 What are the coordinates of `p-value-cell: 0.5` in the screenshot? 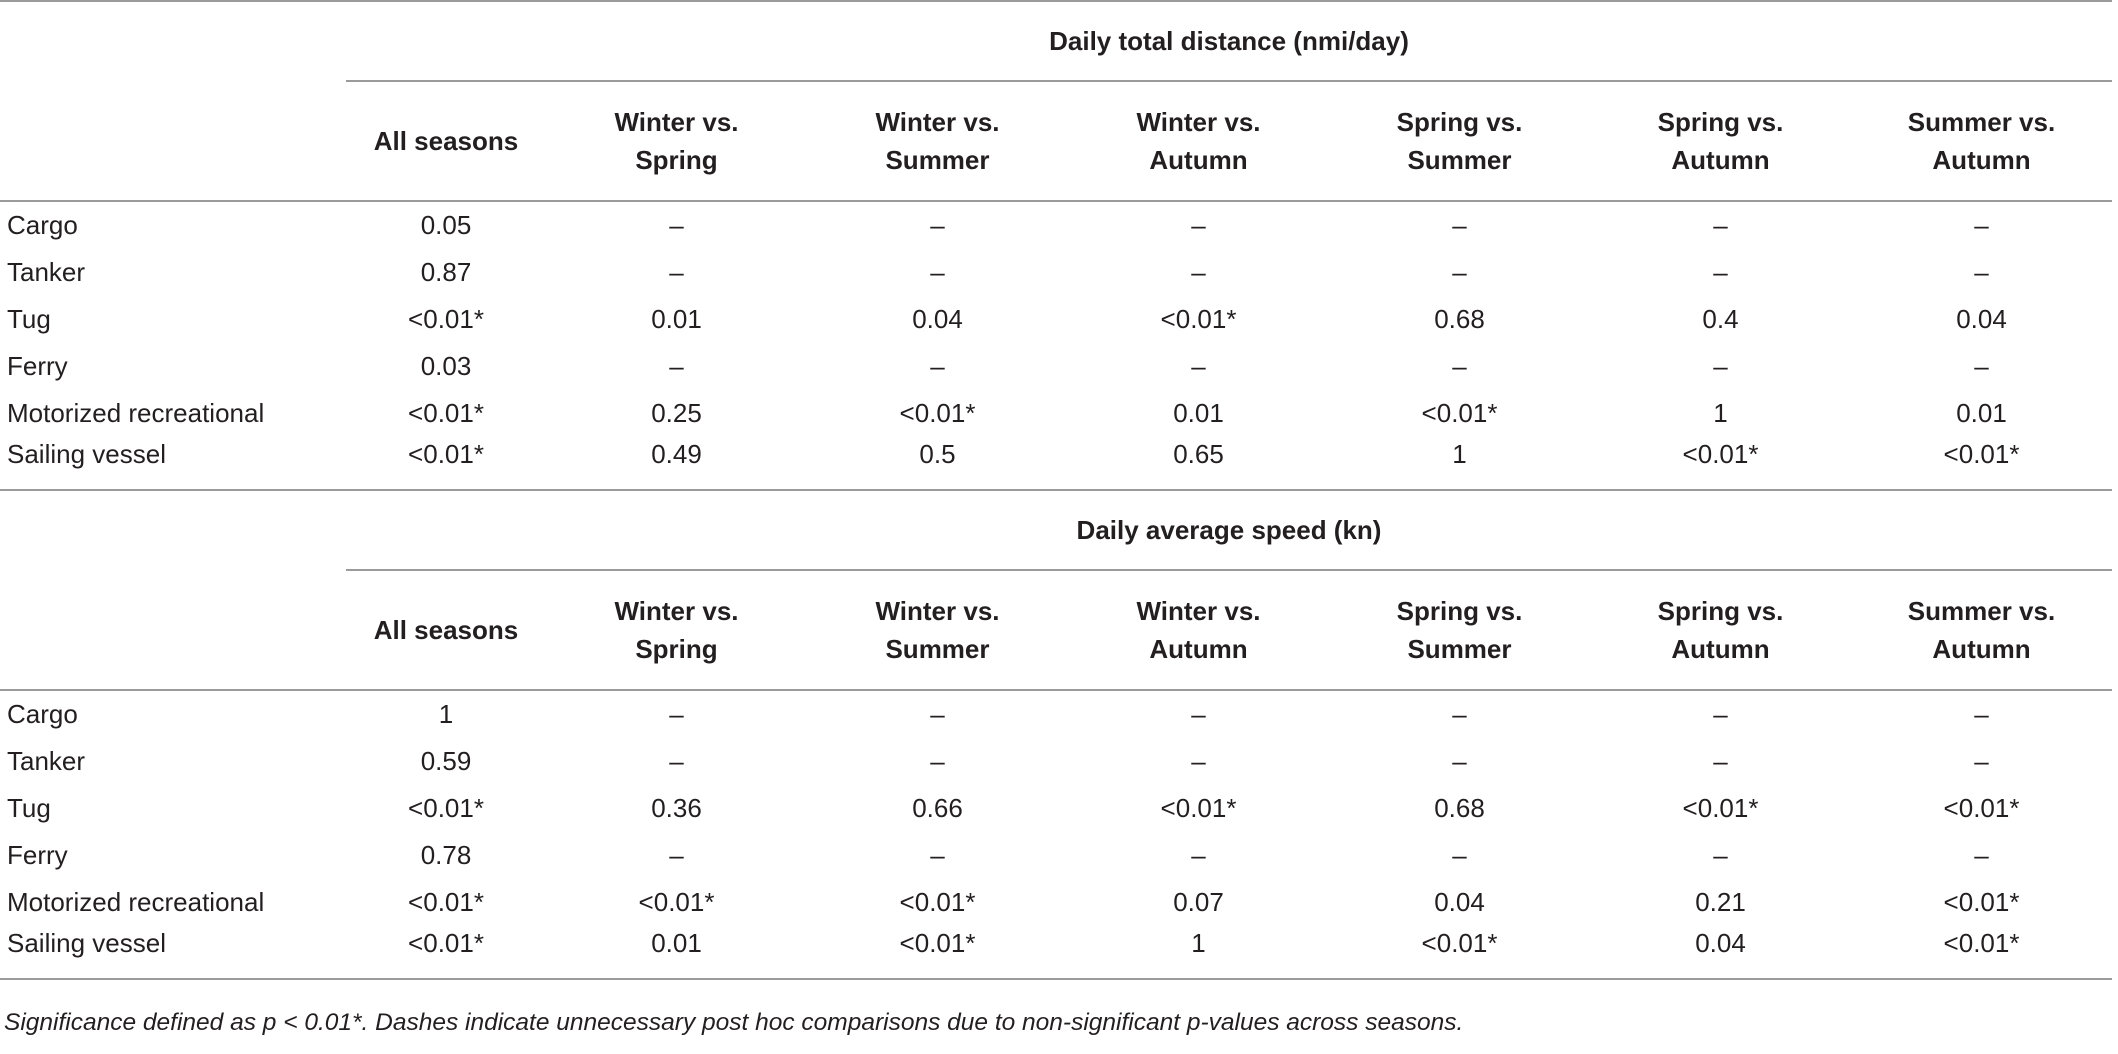 It's located at (937, 454).